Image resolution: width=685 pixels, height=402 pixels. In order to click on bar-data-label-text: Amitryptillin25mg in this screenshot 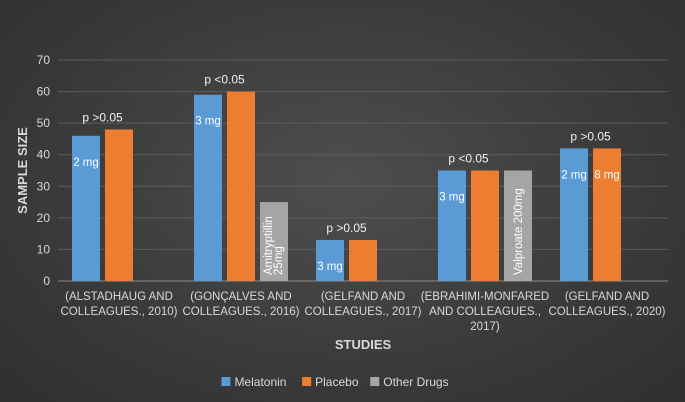, I will do `click(274, 245)`.